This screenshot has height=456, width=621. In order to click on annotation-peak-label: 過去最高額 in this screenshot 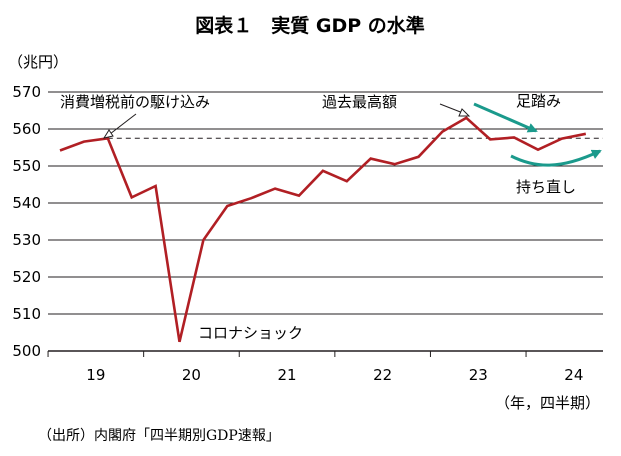, I will do `click(359, 102)`.